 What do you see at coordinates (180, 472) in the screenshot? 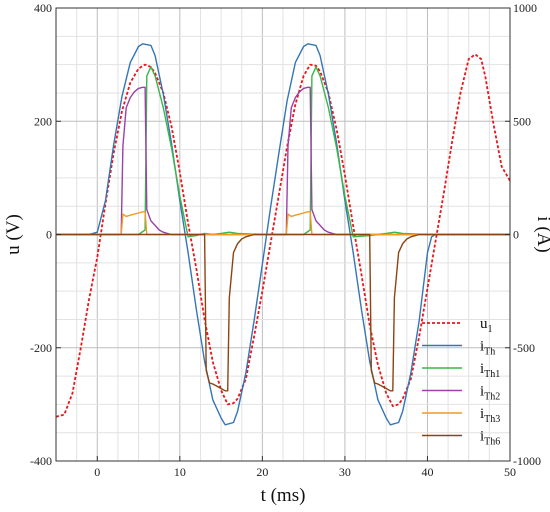
I see `x-tick-label: 10` at bounding box center [180, 472].